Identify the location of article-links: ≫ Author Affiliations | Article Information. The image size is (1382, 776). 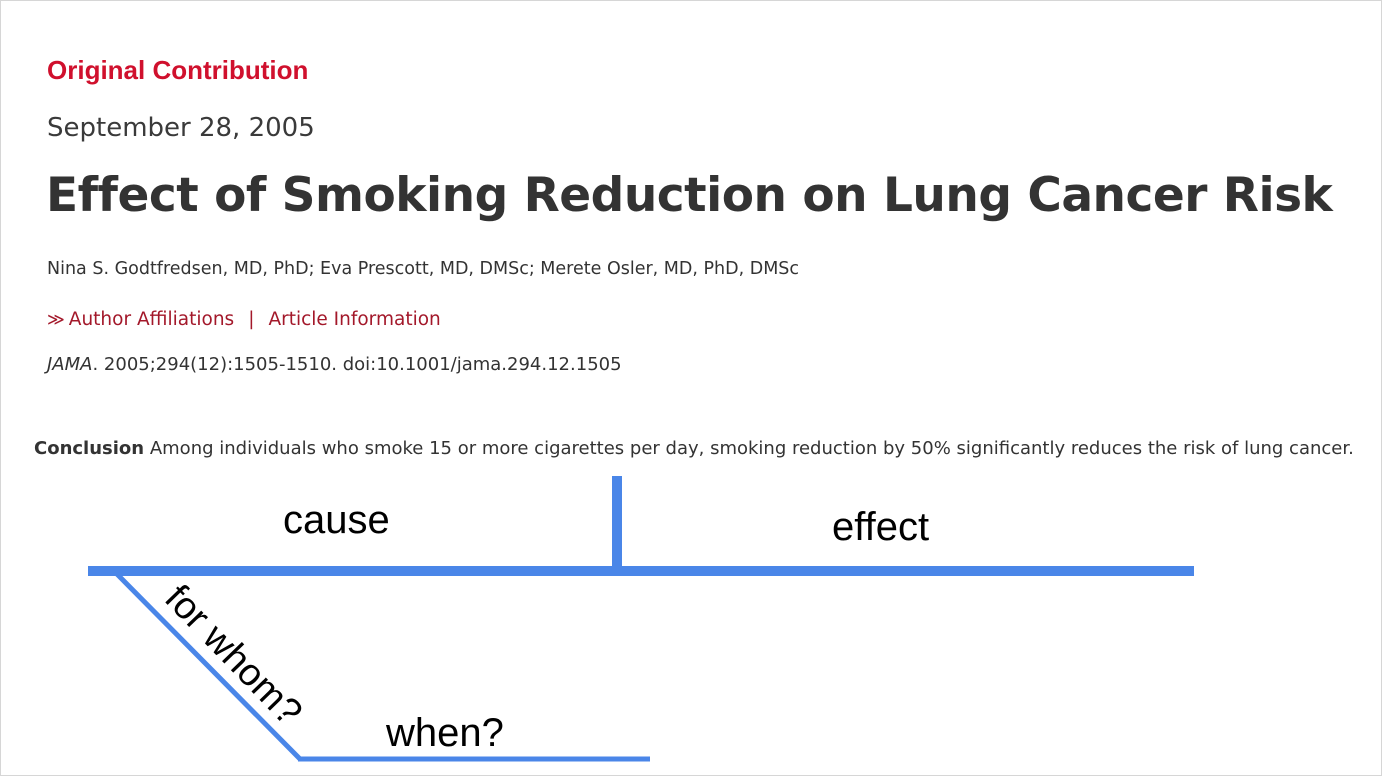
(244, 320).